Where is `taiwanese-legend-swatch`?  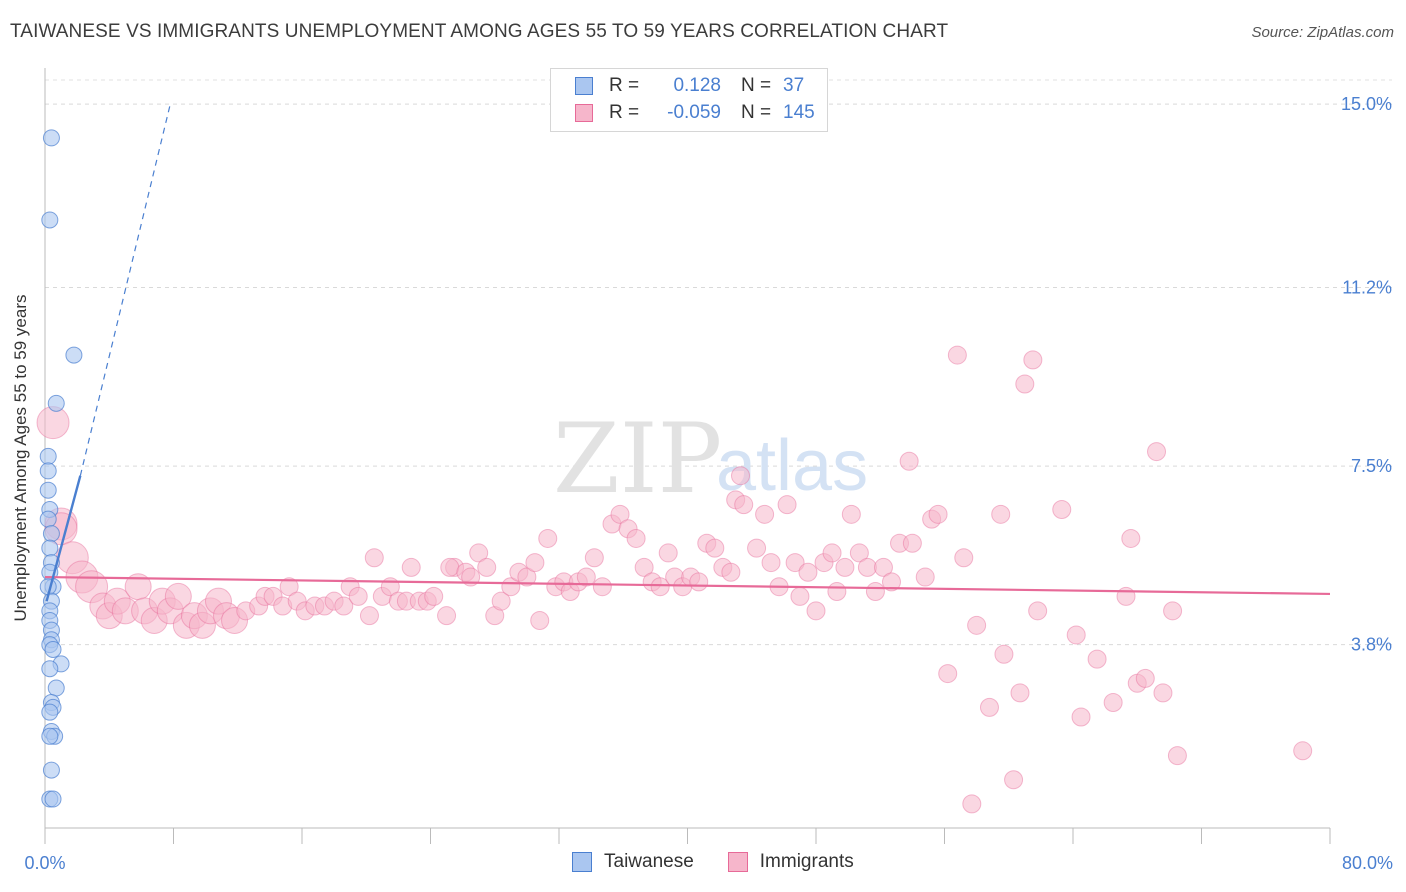 taiwanese-legend-swatch is located at coordinates (582, 862).